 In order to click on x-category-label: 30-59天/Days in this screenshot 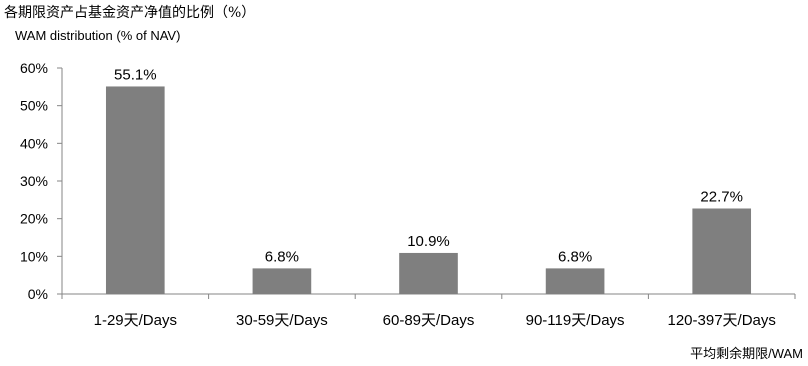, I will do `click(282, 320)`.